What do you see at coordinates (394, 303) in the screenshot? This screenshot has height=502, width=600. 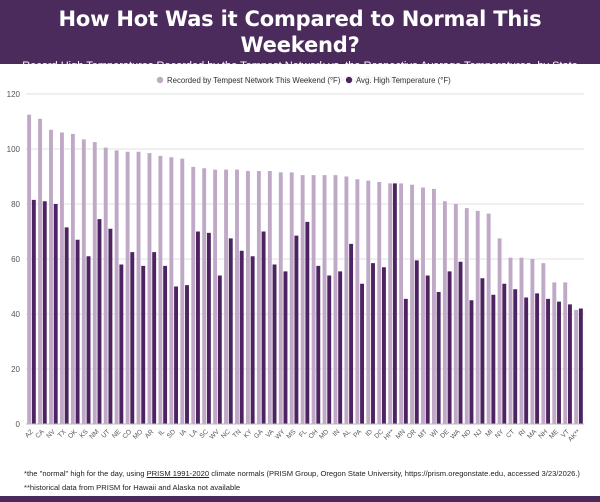 I see `bar-average-HI` at bounding box center [394, 303].